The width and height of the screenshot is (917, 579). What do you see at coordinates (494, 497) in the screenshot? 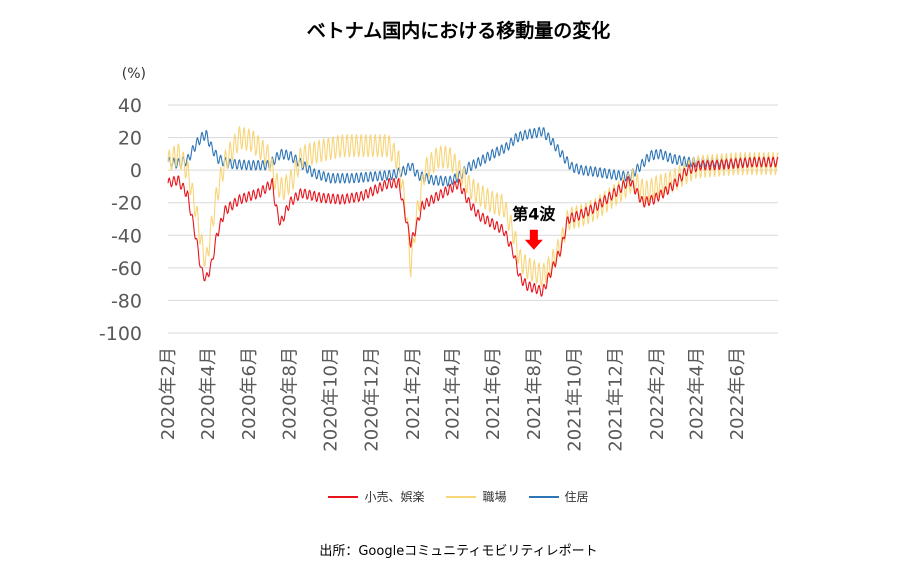
I see `legend-label: 職場` at bounding box center [494, 497].